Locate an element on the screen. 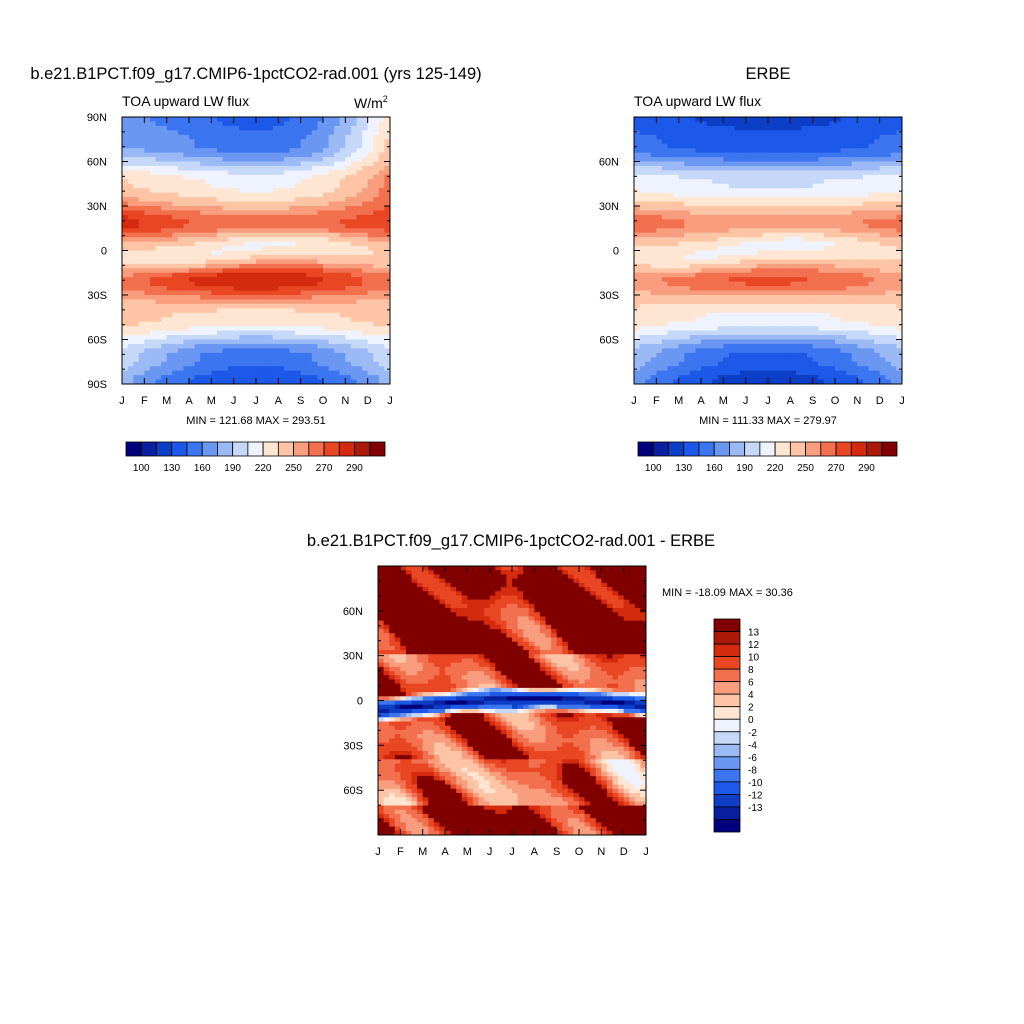 Image resolution: width=1024 pixels, height=1024 pixels. panel-obs-title: ERBE is located at coordinates (768, 74).